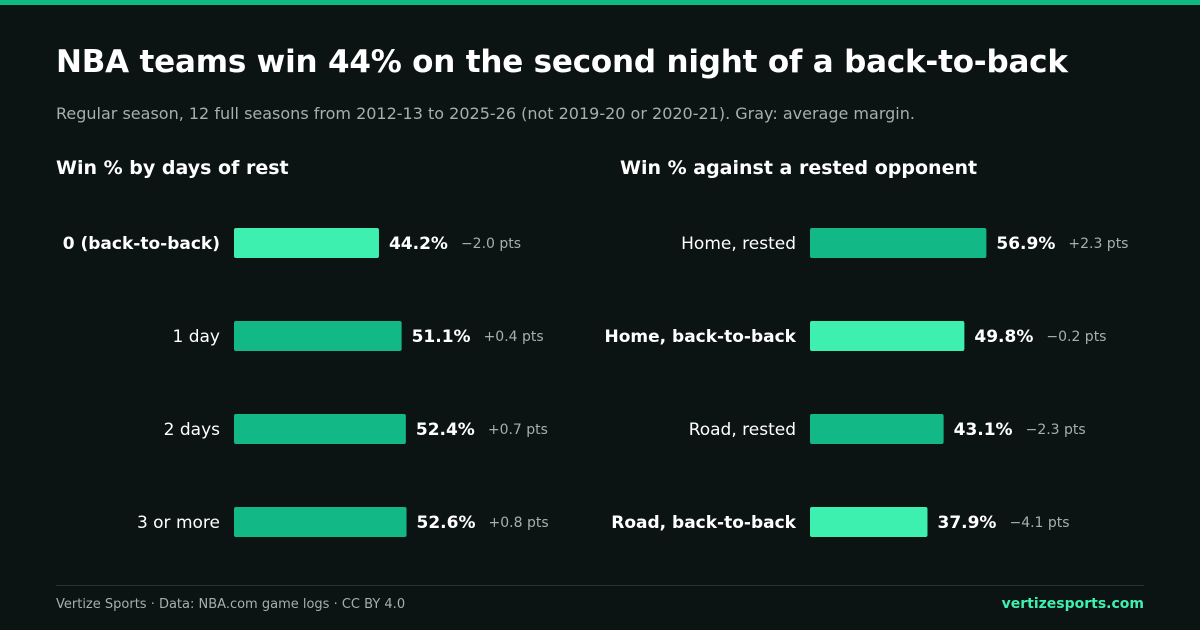 The height and width of the screenshot is (630, 1200). What do you see at coordinates (1098, 244) in the screenshot?
I see `margin-label-opponent-0: +2.3 pts` at bounding box center [1098, 244].